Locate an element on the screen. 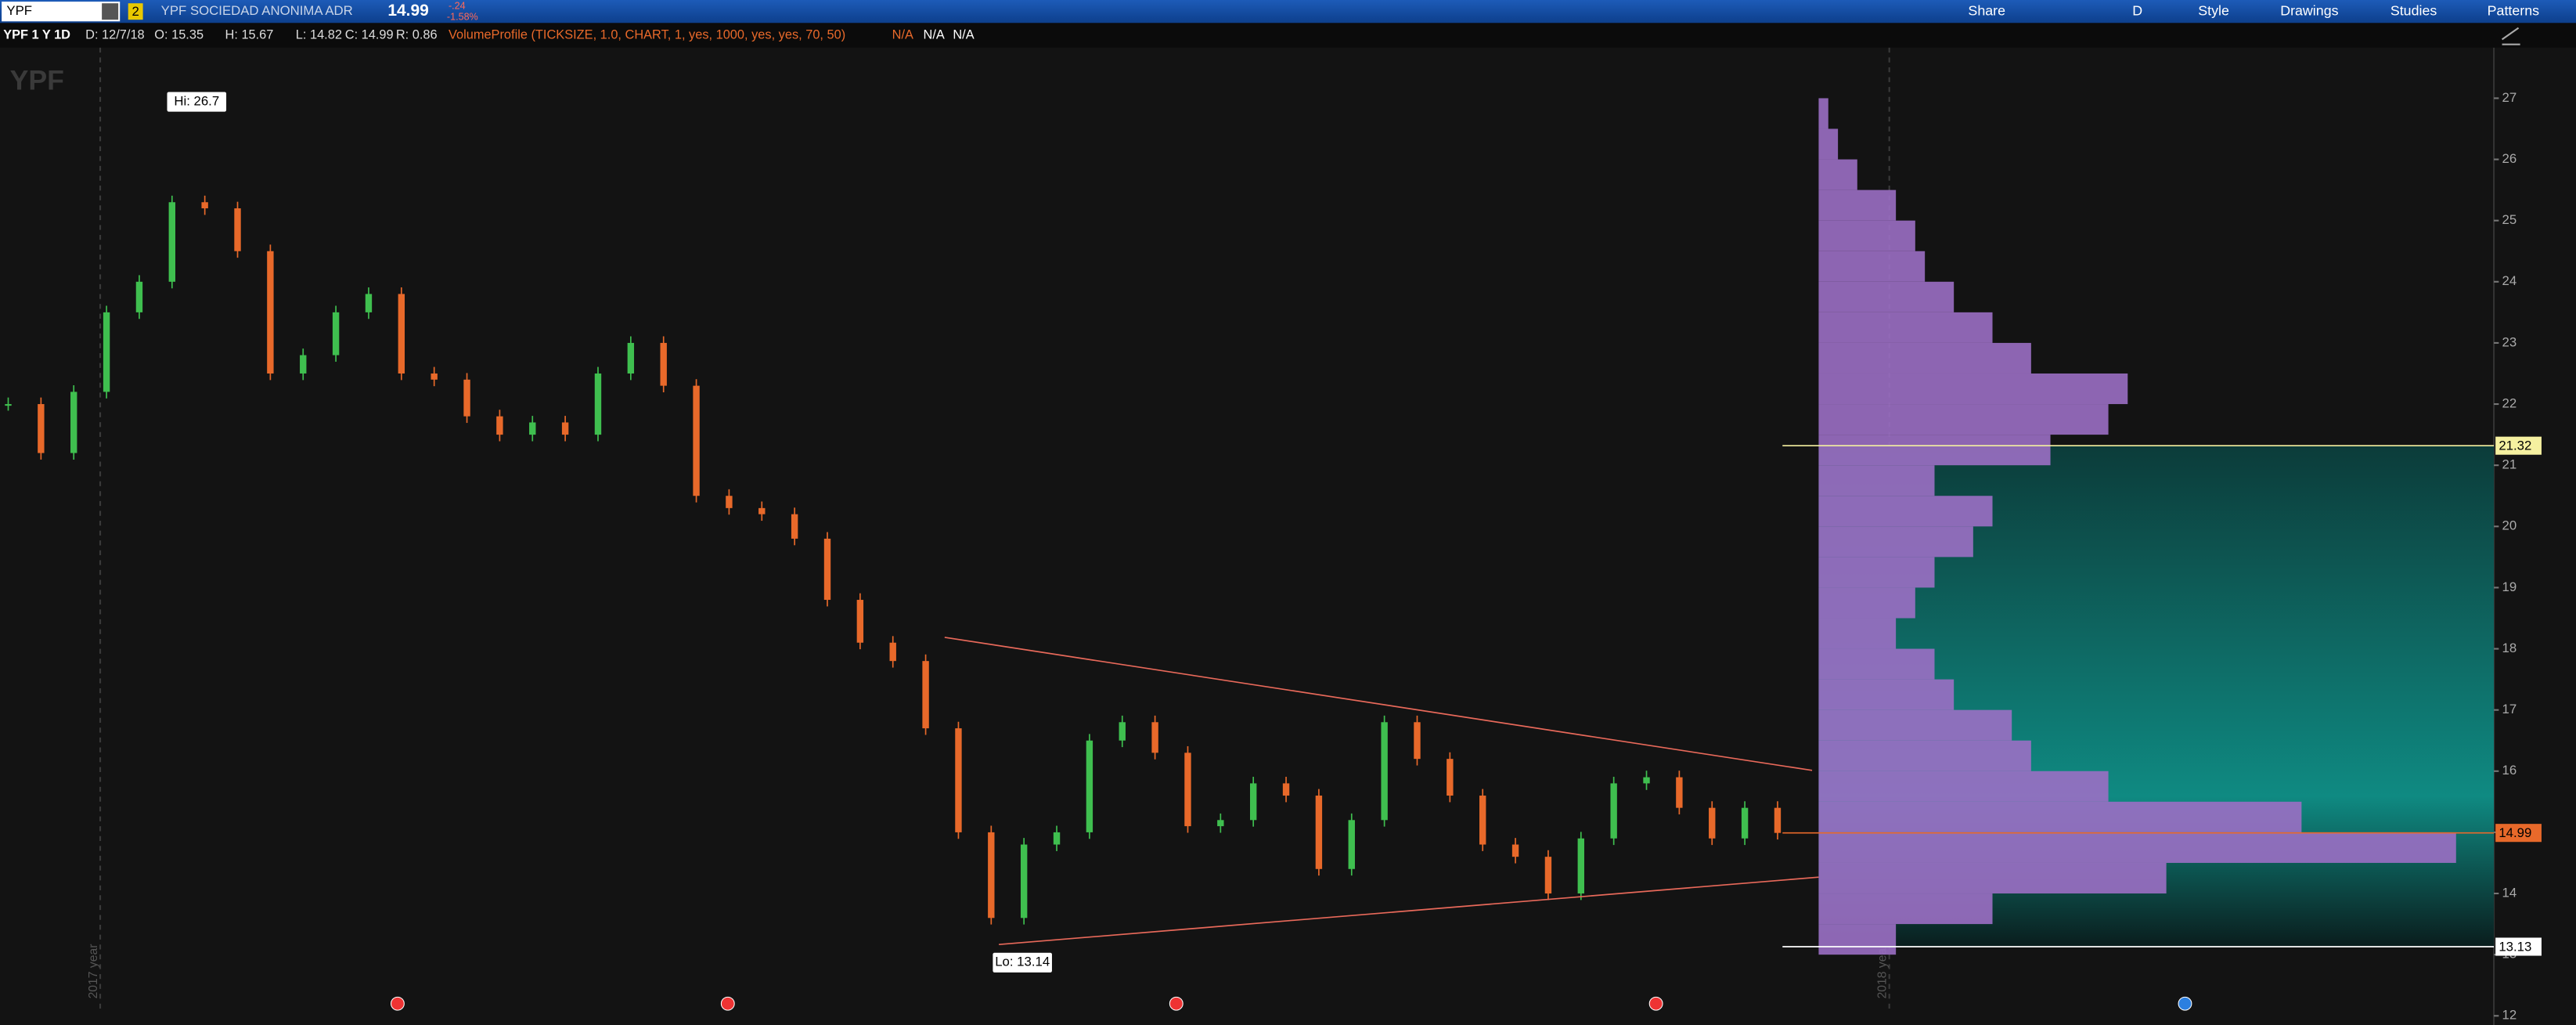  symbol: YPF is located at coordinates (19, 10).